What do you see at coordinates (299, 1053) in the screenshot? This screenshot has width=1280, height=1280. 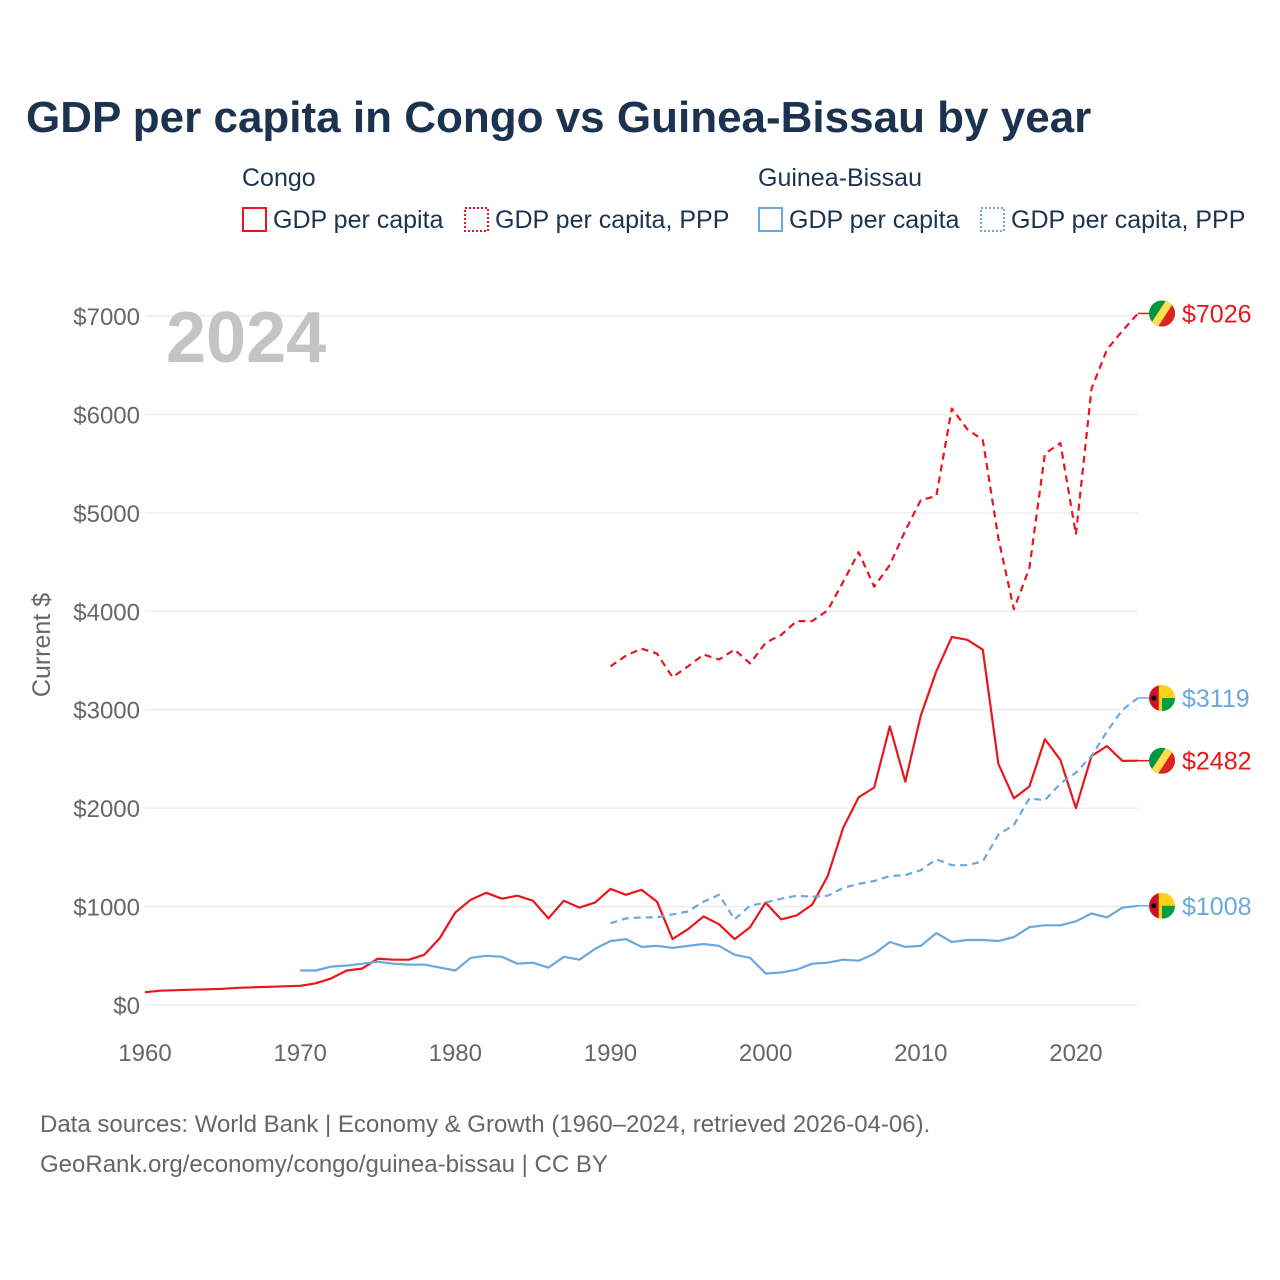 I see `x-tick-label: 1970` at bounding box center [299, 1053].